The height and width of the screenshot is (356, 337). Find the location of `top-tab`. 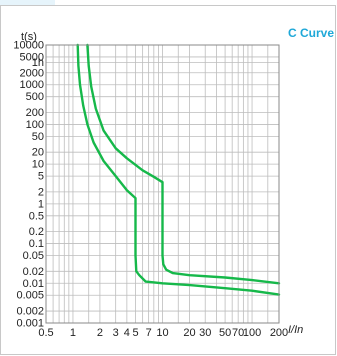

top-tab is located at coordinates (27, 2).